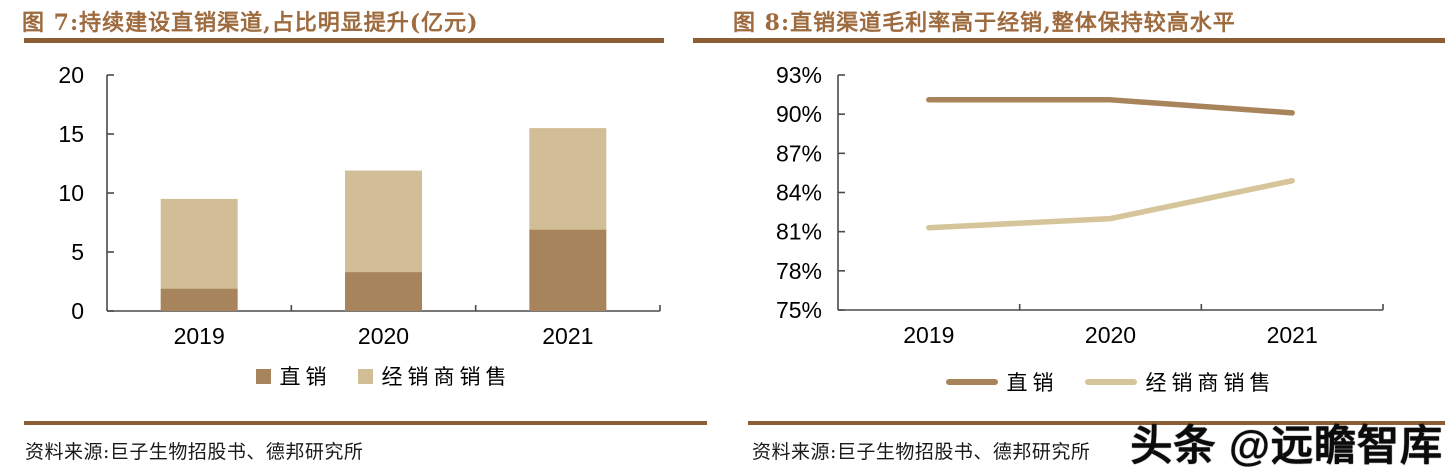 The width and height of the screenshot is (1445, 472). What do you see at coordinates (799, 114) in the screenshot?
I see `y-tick-label: 90%` at bounding box center [799, 114].